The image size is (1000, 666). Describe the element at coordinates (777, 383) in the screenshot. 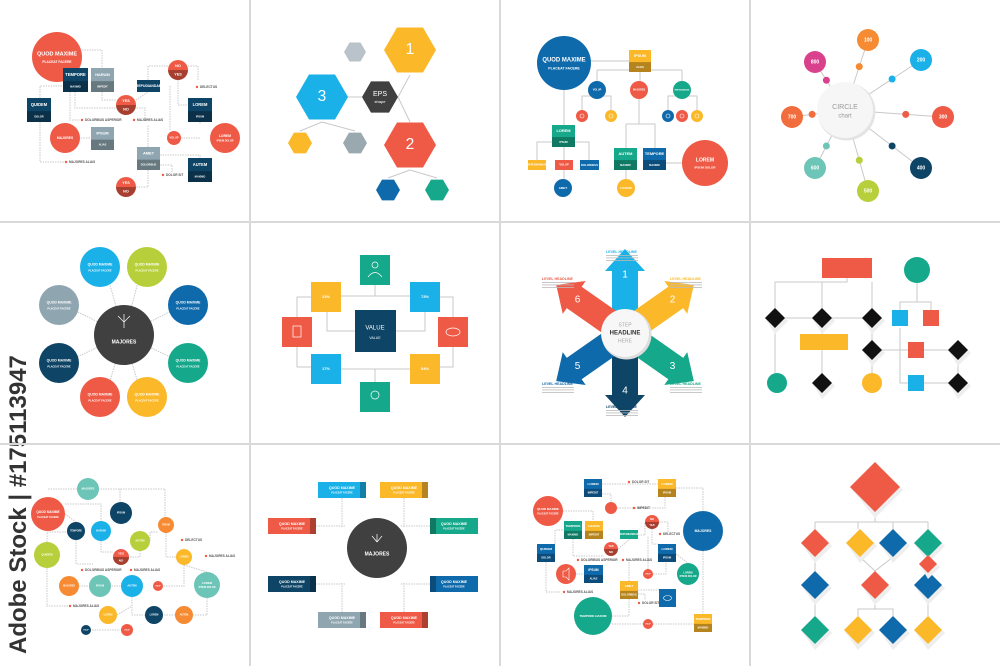

I see `end-circle` at that location.